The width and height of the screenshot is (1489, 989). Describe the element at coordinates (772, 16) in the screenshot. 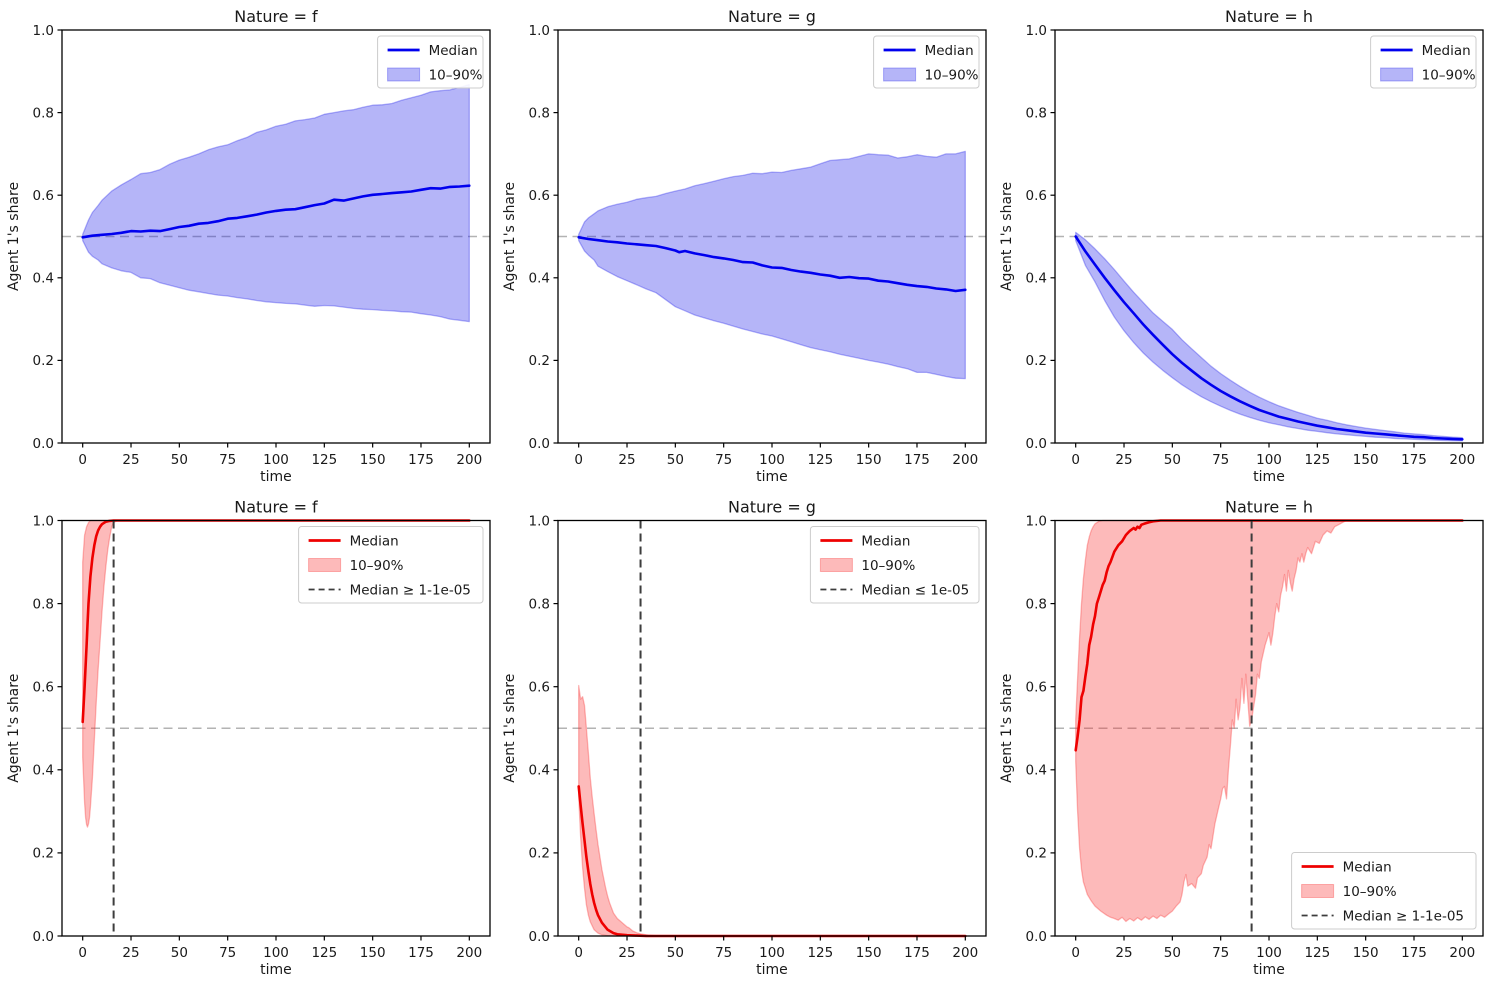

I see `panel-title: Nature = g` at that location.